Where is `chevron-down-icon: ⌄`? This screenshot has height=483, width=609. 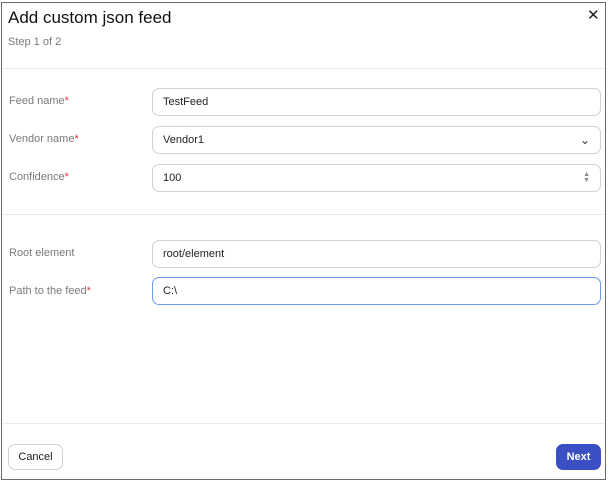
chevron-down-icon: ⌄ is located at coordinates (584, 140).